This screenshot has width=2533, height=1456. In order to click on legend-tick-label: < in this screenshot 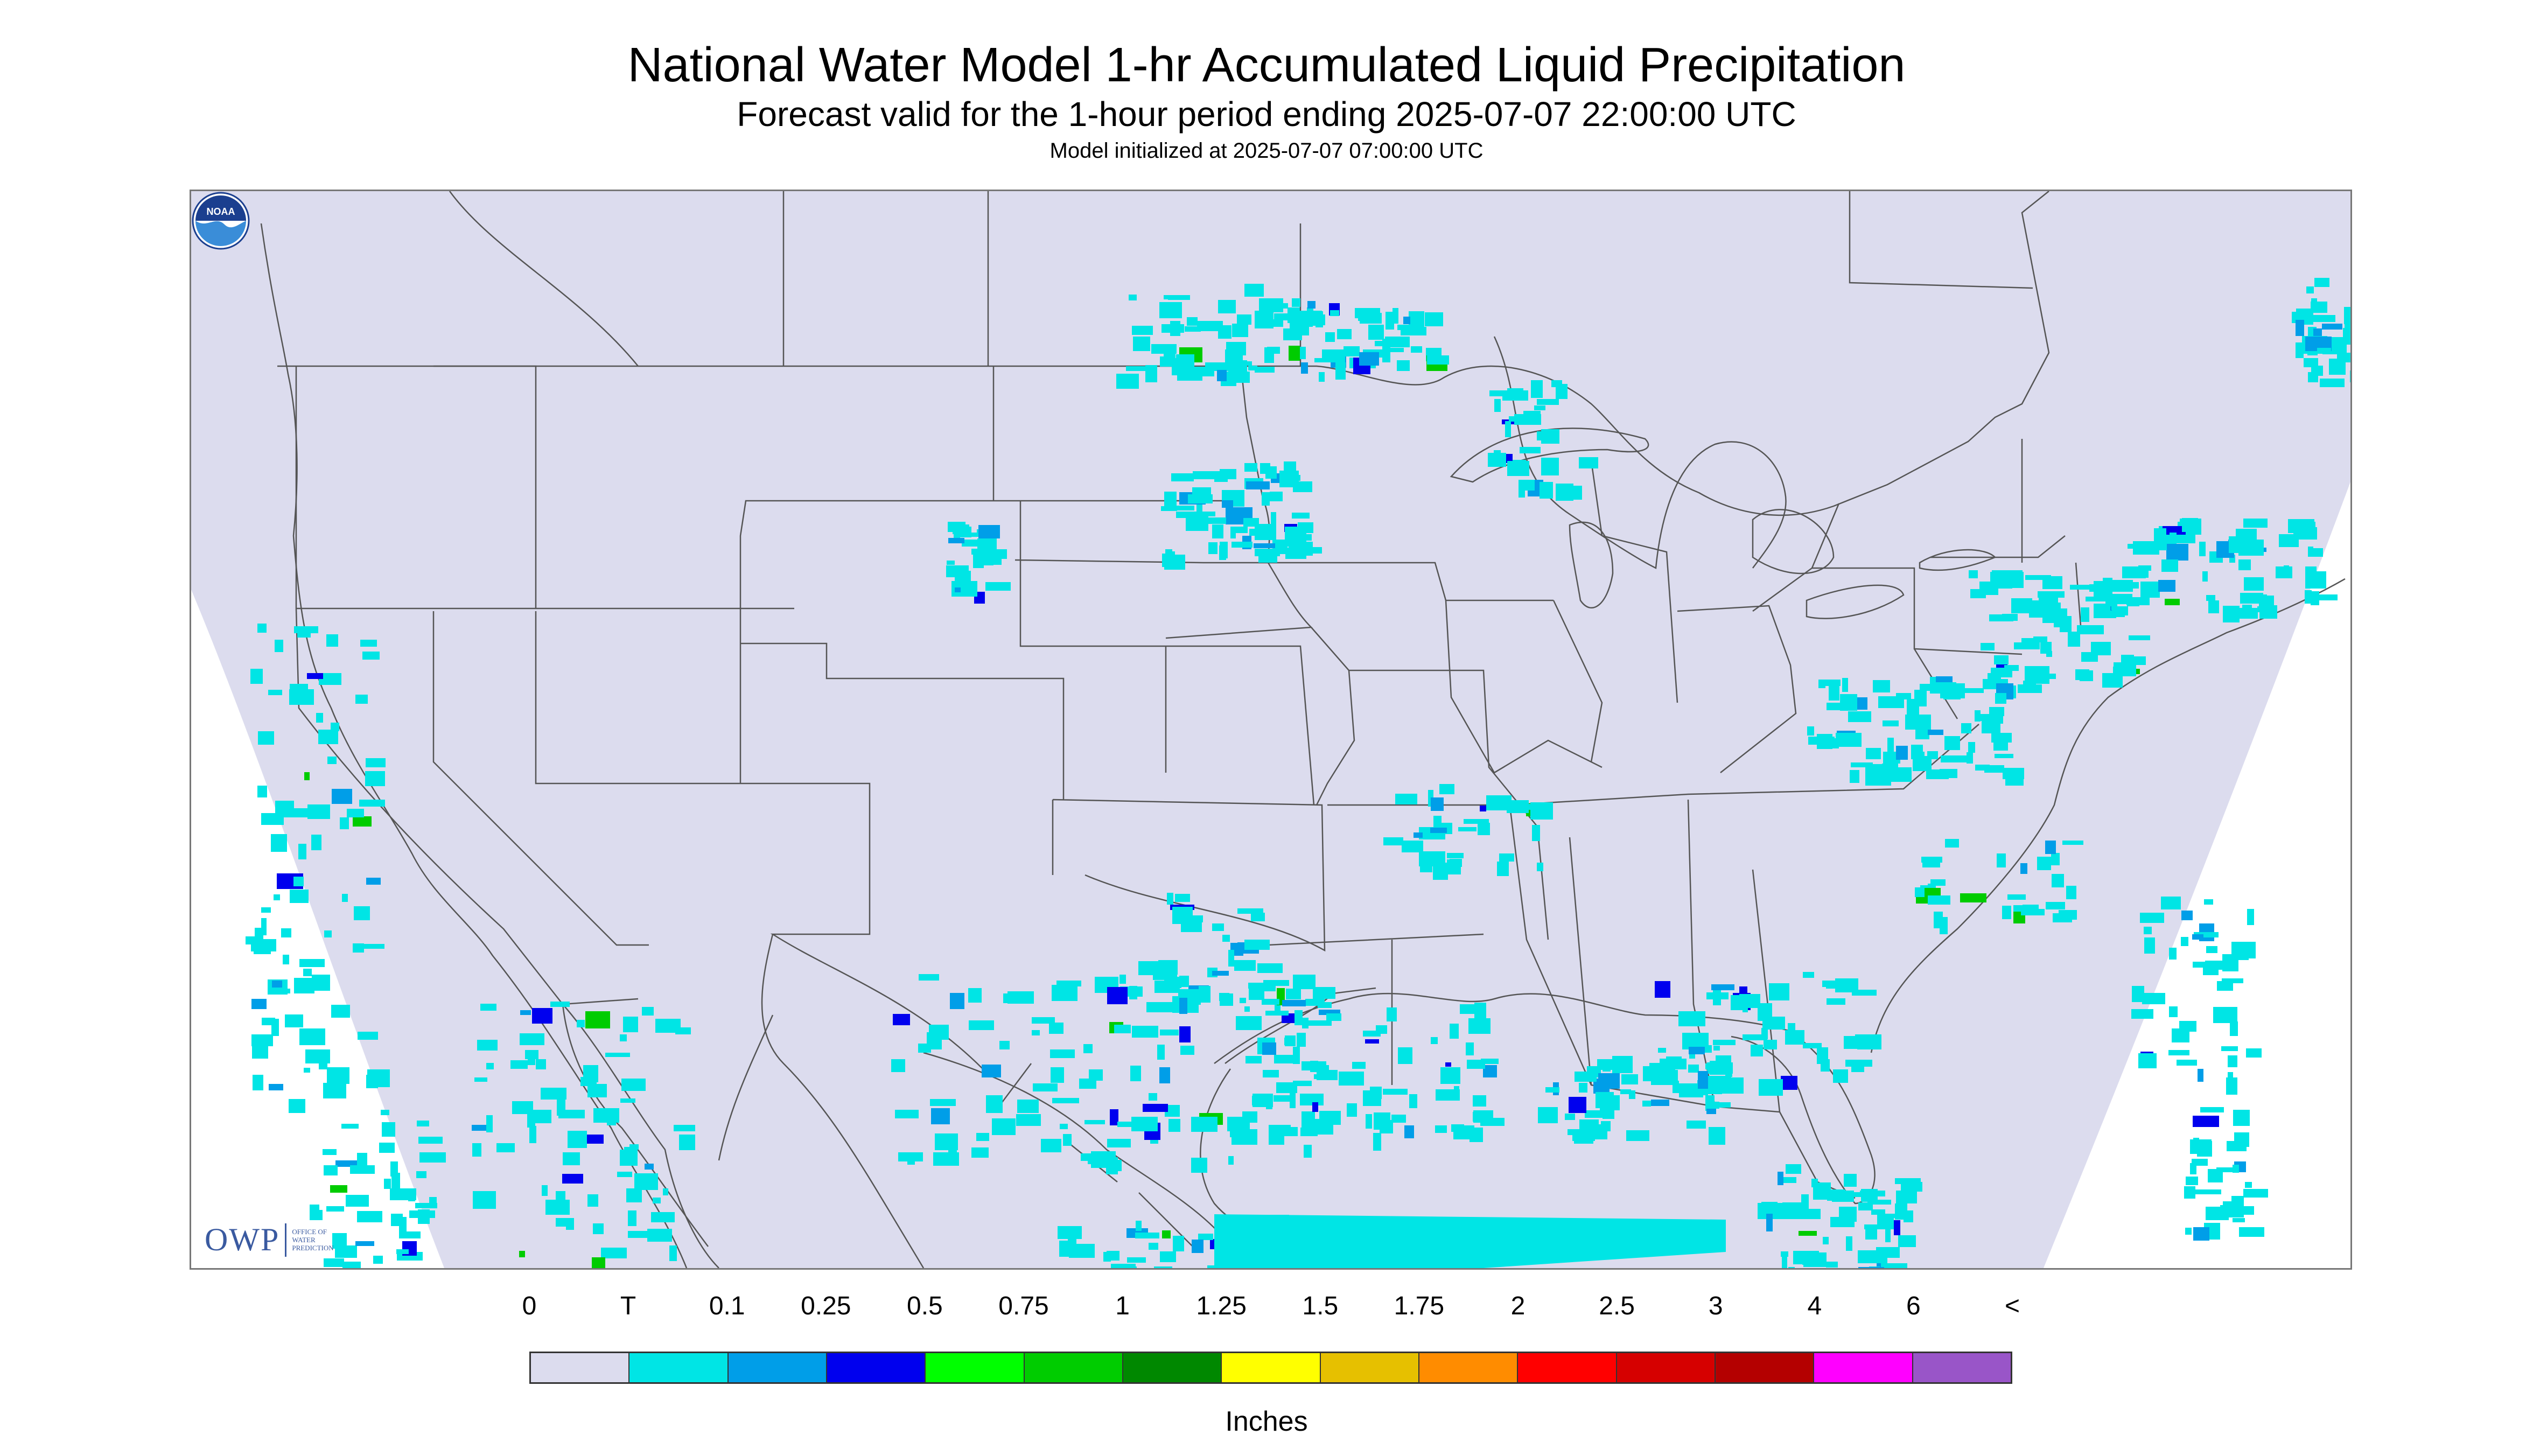, I will do `click(2012, 1306)`.